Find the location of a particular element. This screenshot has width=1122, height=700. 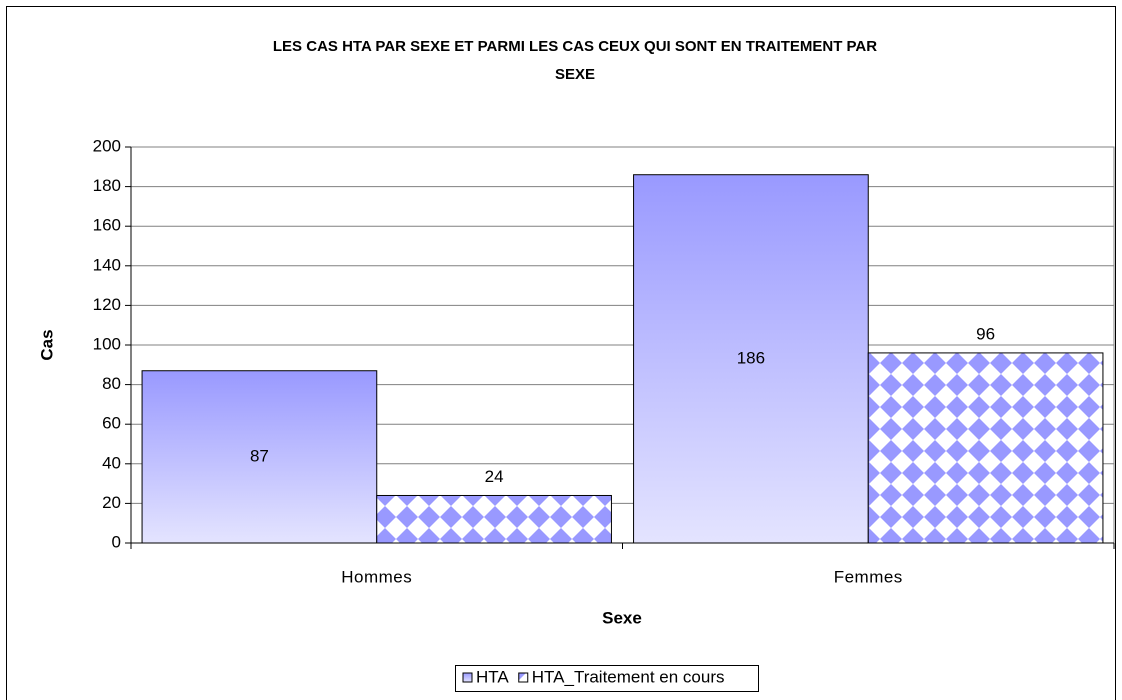

legend-label: HTA is located at coordinates (492, 676).